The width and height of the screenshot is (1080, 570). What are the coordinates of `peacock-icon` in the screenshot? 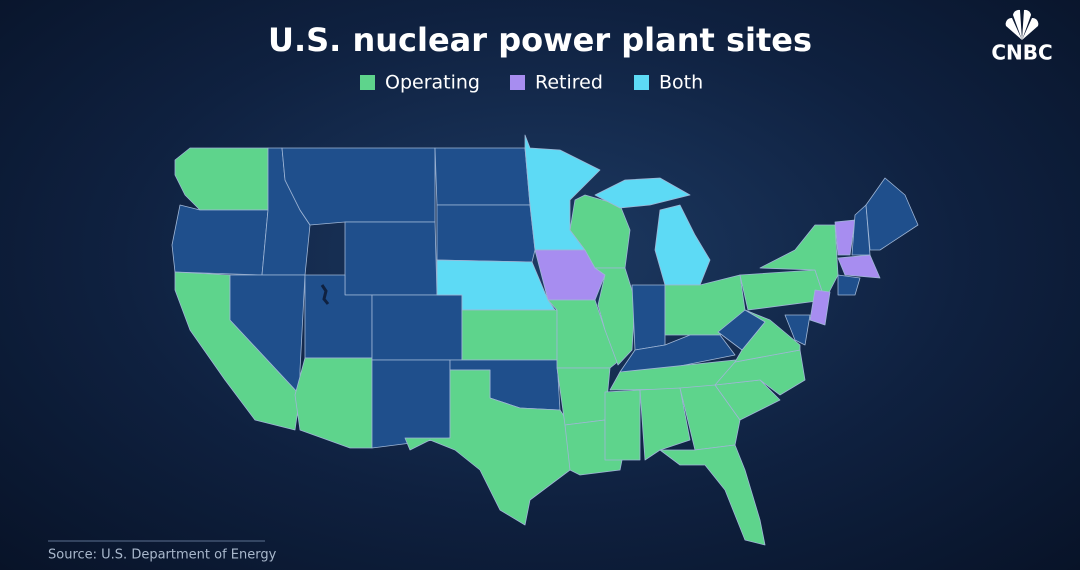 It's located at (1022, 24).